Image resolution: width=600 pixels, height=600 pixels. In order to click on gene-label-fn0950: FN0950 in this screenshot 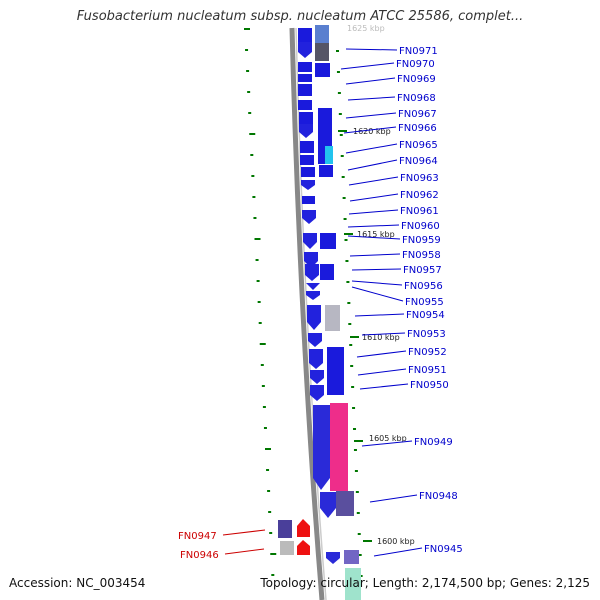, I will do `click(404, 385)`.